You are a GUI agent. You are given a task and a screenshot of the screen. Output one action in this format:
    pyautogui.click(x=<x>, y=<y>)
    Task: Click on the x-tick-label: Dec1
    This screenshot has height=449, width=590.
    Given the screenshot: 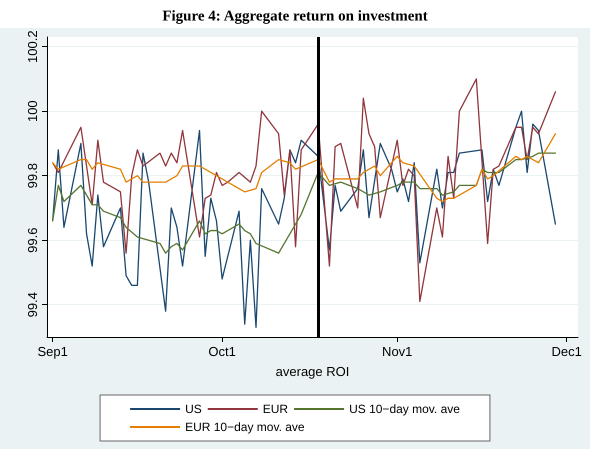 What is the action you would take?
    pyautogui.click(x=567, y=351)
    